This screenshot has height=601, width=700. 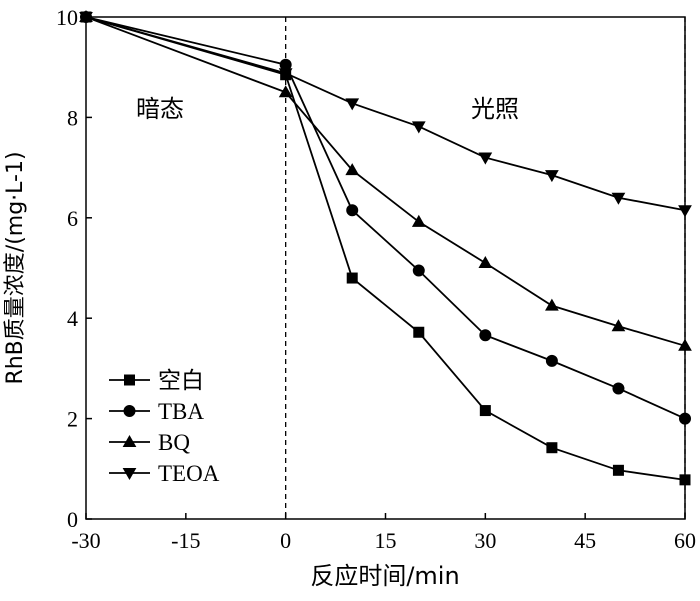 I want to click on legend-label: TEOA, so click(x=189, y=473).